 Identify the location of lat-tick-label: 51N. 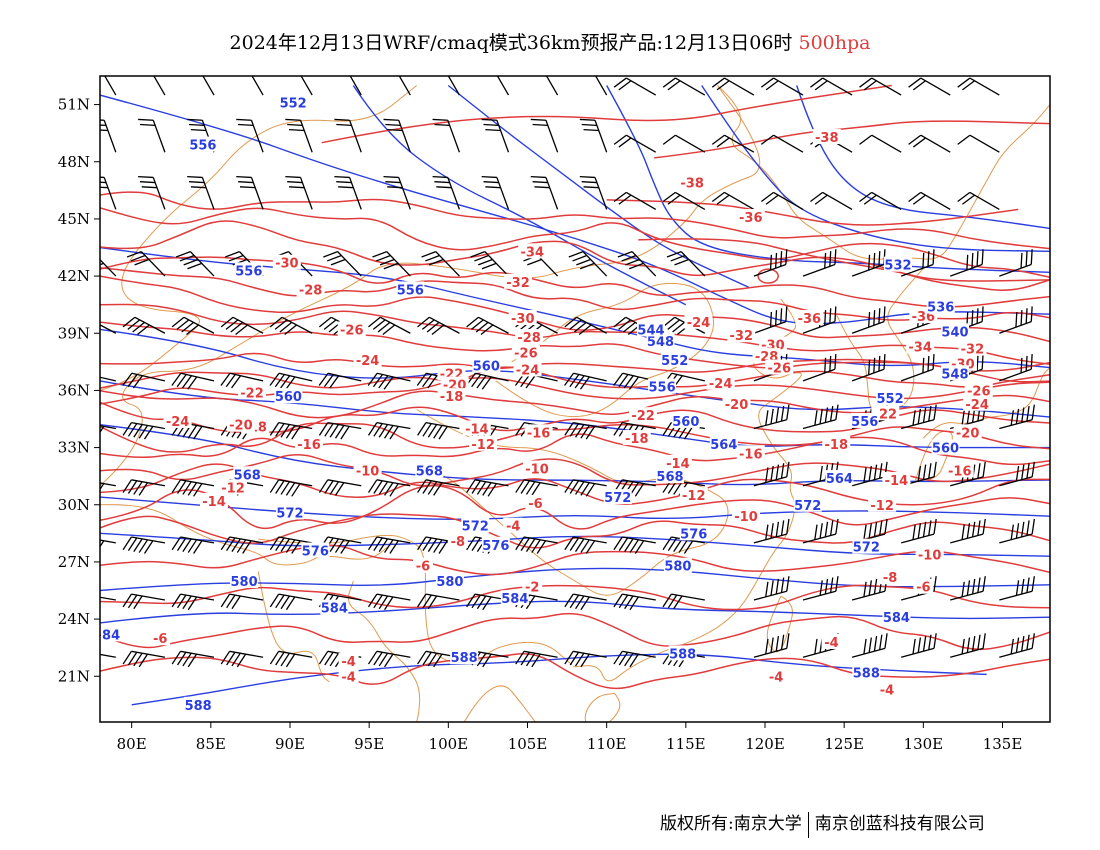
(74, 105).